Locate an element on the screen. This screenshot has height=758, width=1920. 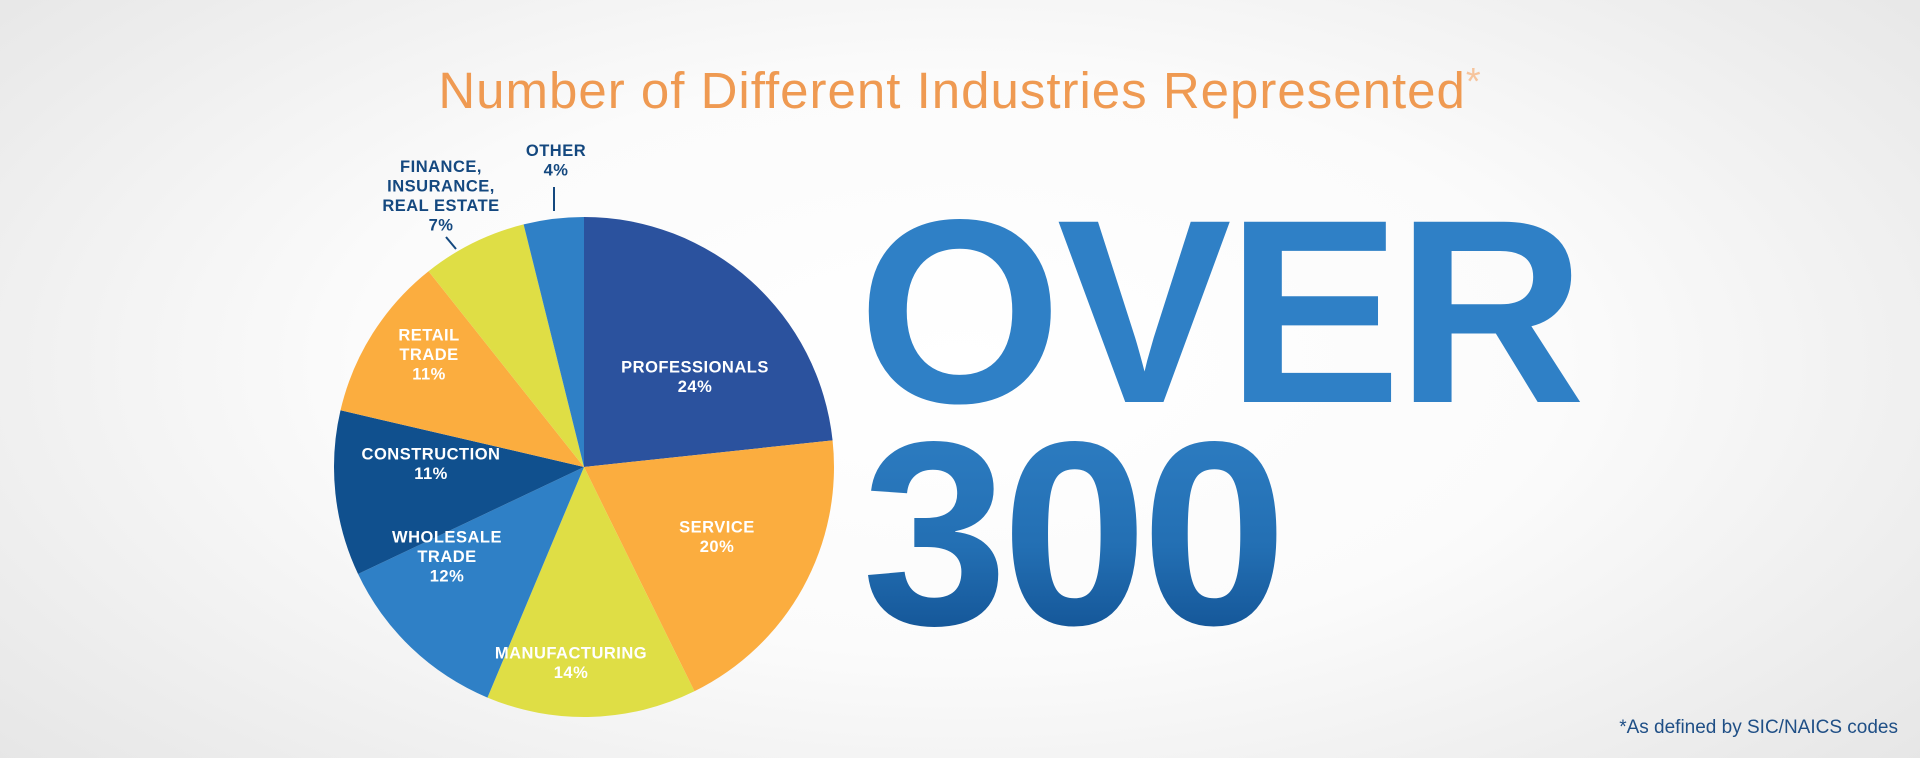
pie-label-line: OTHER is located at coordinates (556, 151).